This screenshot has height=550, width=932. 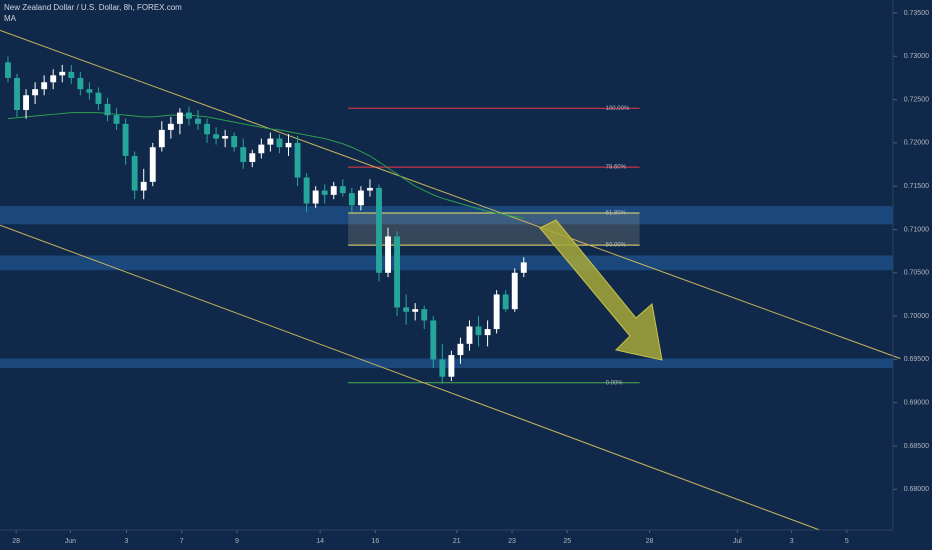 I want to click on y-tick-label: 0.73000, so click(x=916, y=56).